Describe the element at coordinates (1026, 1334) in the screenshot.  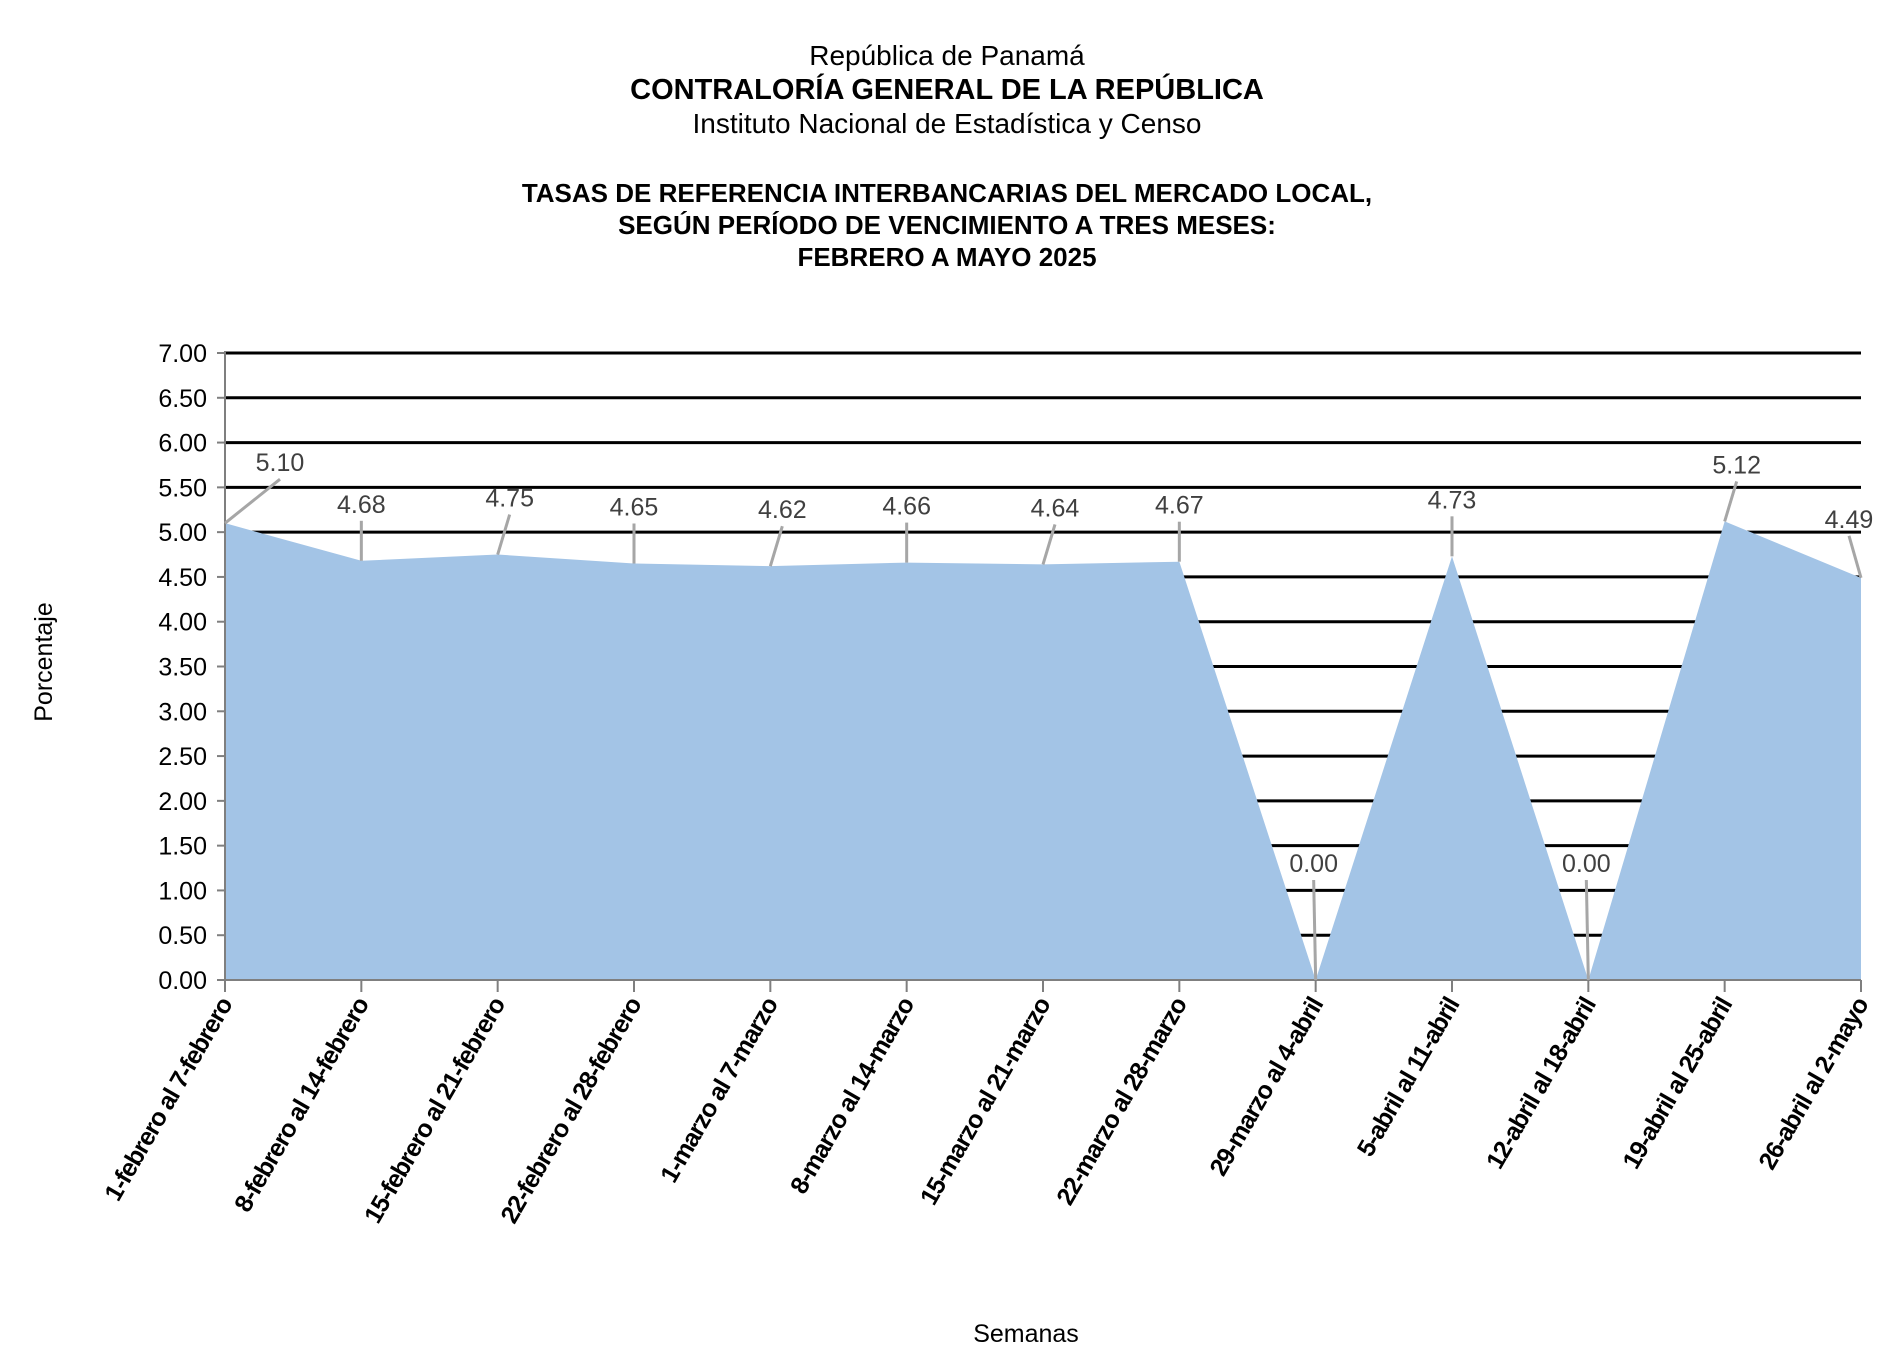
I see `x-axis-label: Semanas` at that location.